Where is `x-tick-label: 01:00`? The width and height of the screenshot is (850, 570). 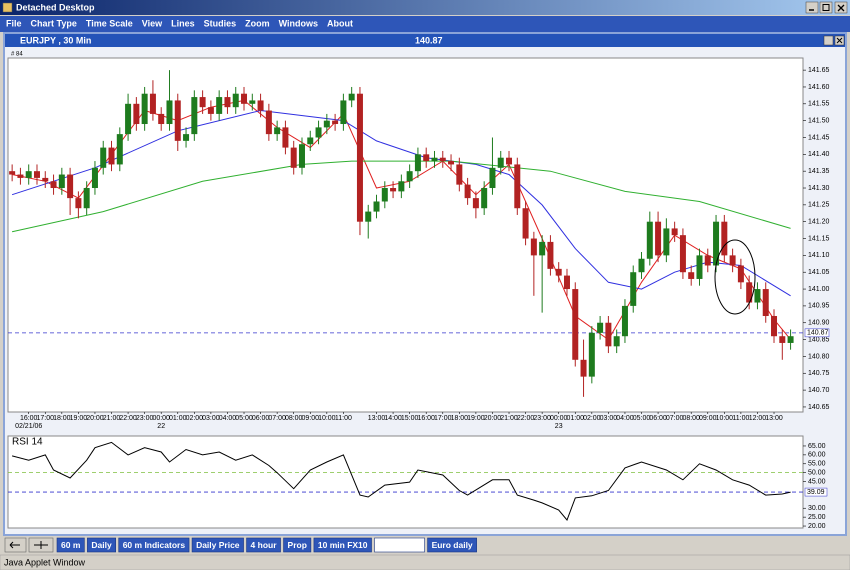 x-tick-label: 01:00 is located at coordinates (178, 418).